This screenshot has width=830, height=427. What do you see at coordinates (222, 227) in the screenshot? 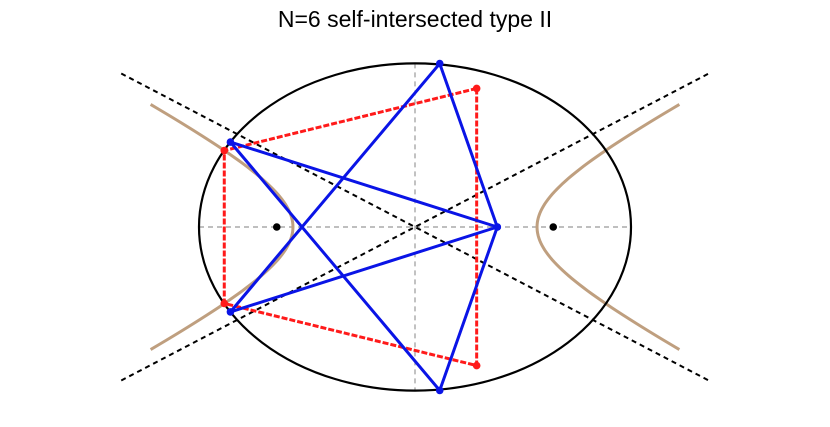
I see `hyperbola-left-branch` at bounding box center [222, 227].